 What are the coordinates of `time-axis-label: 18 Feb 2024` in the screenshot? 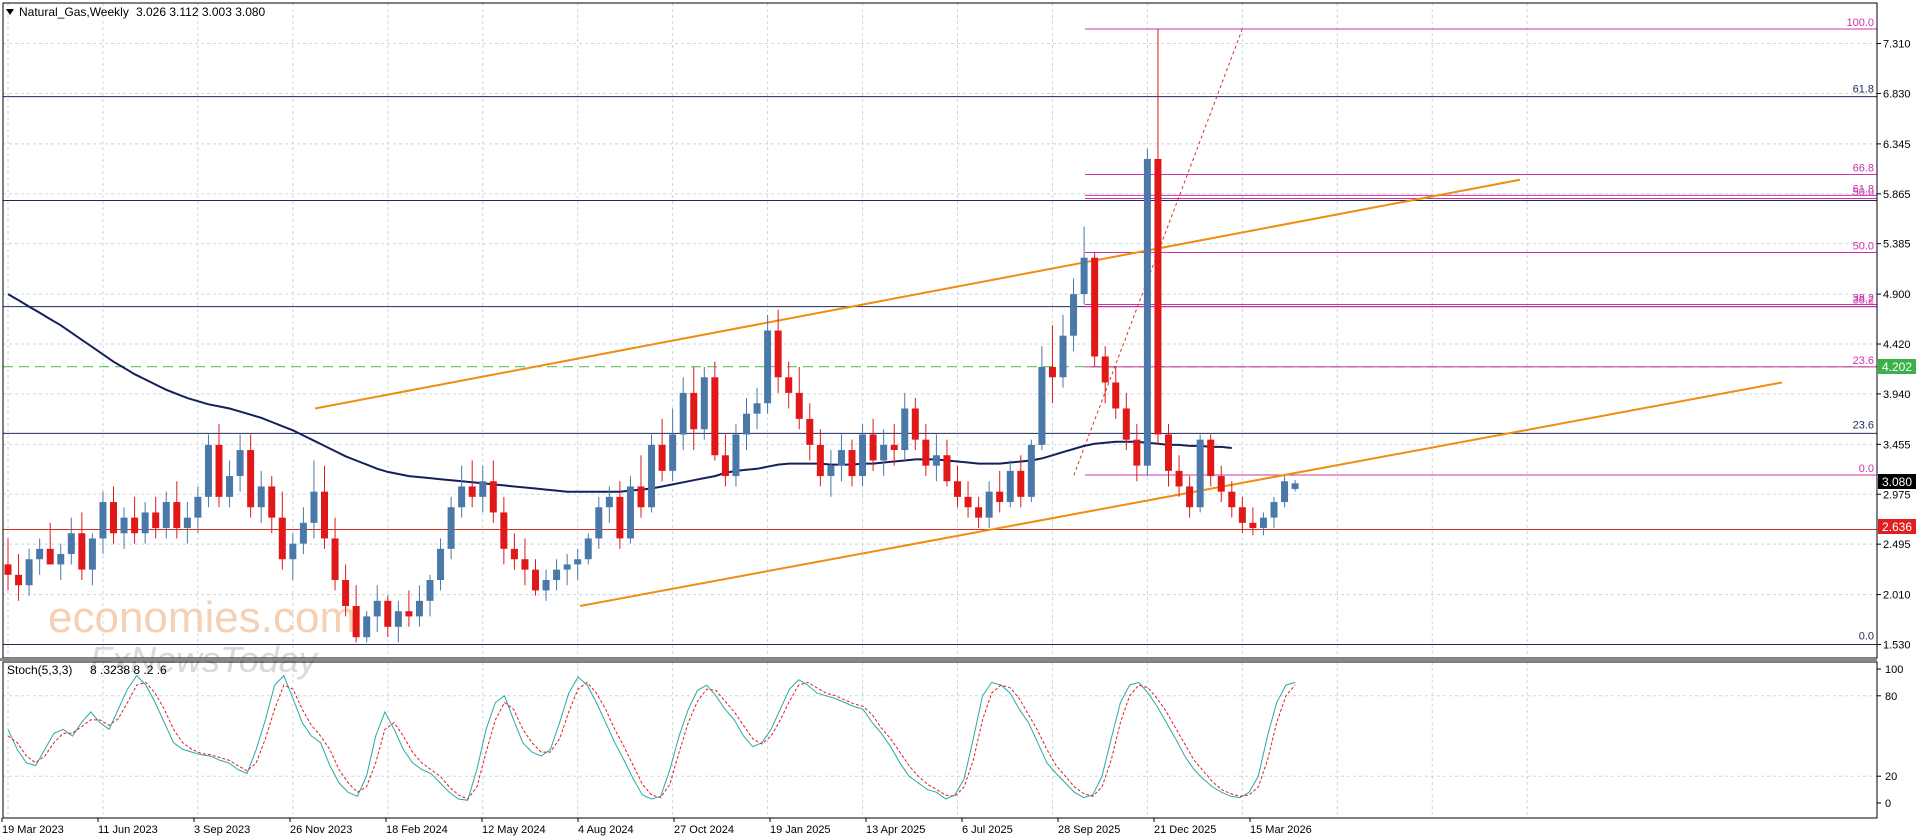 It's located at (417, 830).